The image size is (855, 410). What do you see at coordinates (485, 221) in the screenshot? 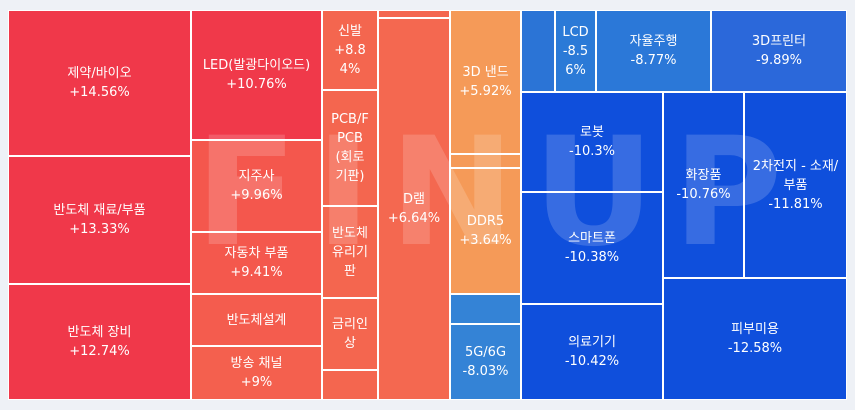
I see `sector-name: DDR5` at bounding box center [485, 221].